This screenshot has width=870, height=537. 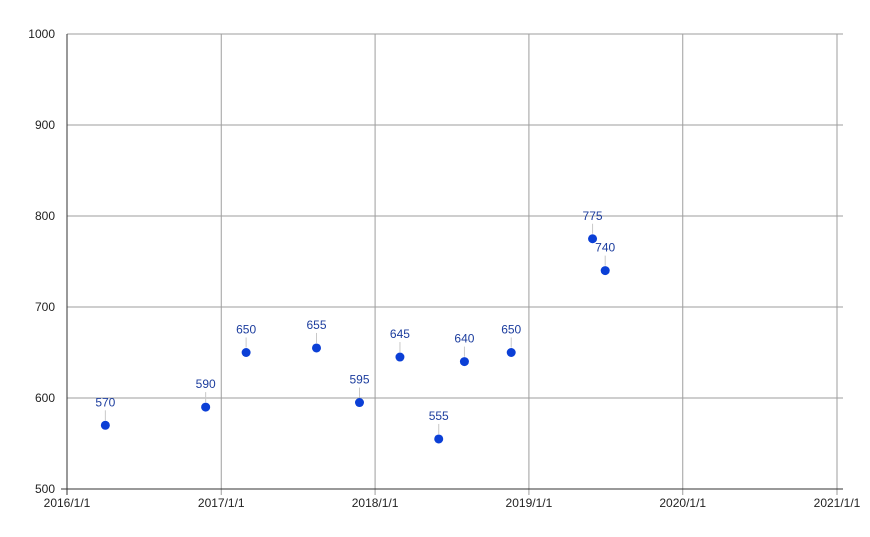 What do you see at coordinates (464, 339) in the screenshot?
I see `data-label: 640` at bounding box center [464, 339].